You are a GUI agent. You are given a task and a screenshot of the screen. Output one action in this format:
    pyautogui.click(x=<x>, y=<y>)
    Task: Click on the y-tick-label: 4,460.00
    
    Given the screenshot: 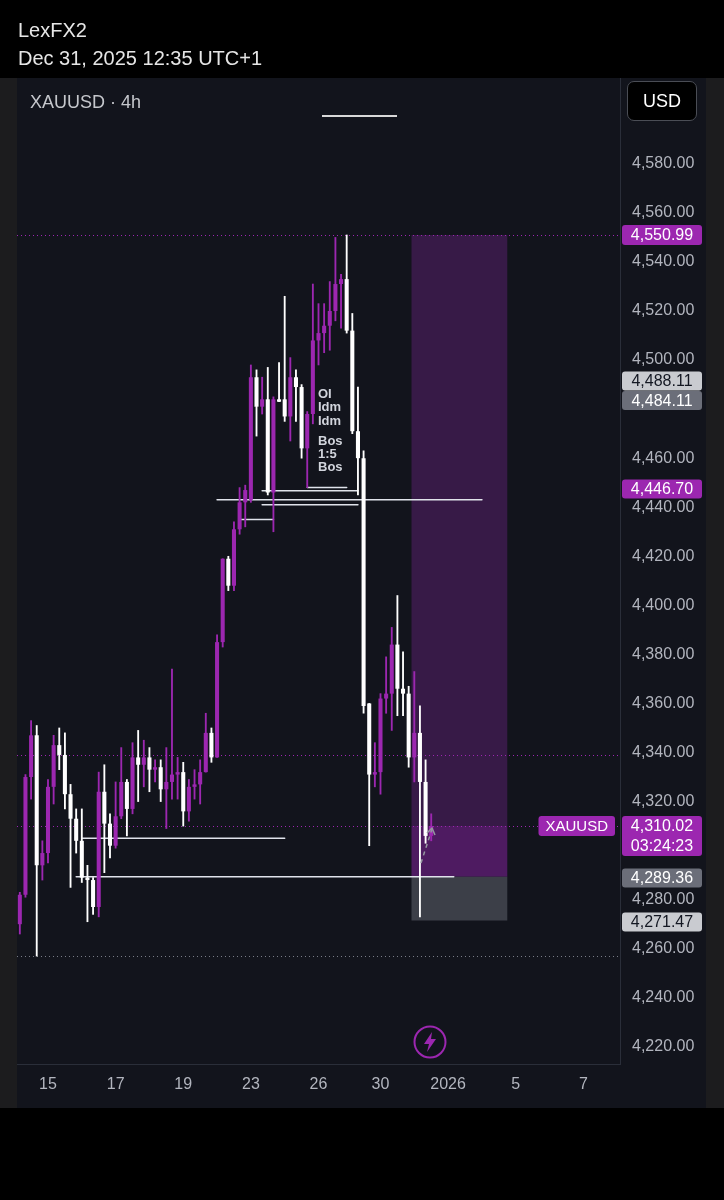 What is the action you would take?
    pyautogui.click(x=663, y=457)
    